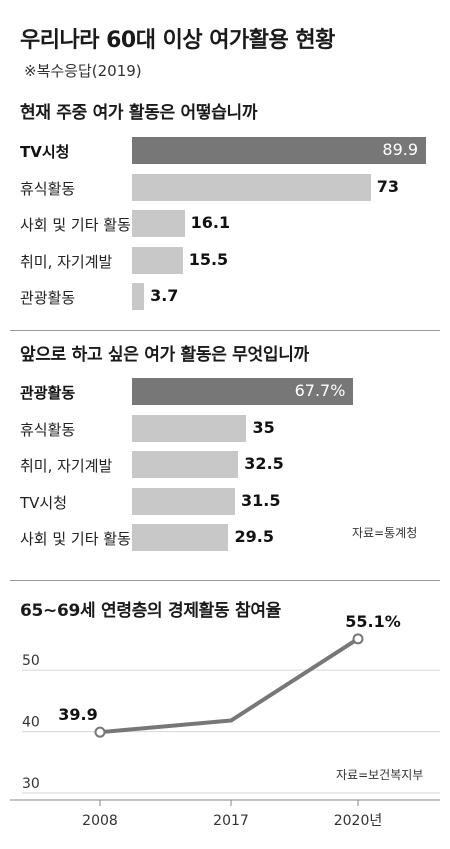 This screenshot has height=849, width=450. Describe the element at coordinates (208, 259) in the screenshot. I see `bar-value-label: 15.5` at that location.